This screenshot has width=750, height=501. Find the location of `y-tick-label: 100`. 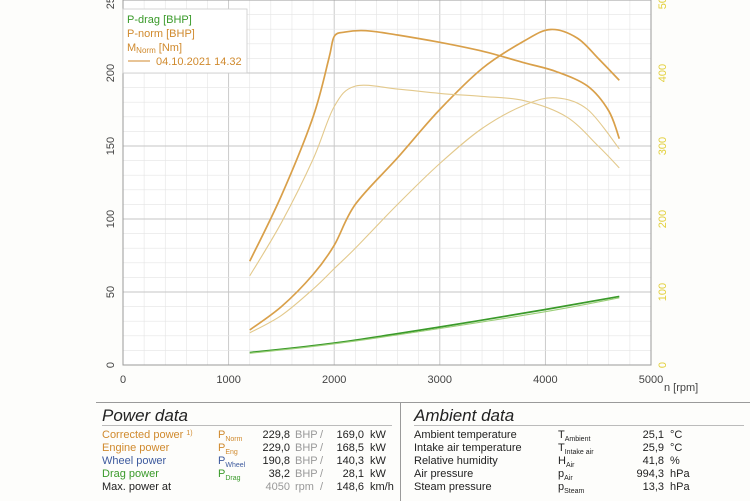

y-tick-label: 100 is located at coordinates (111, 219).